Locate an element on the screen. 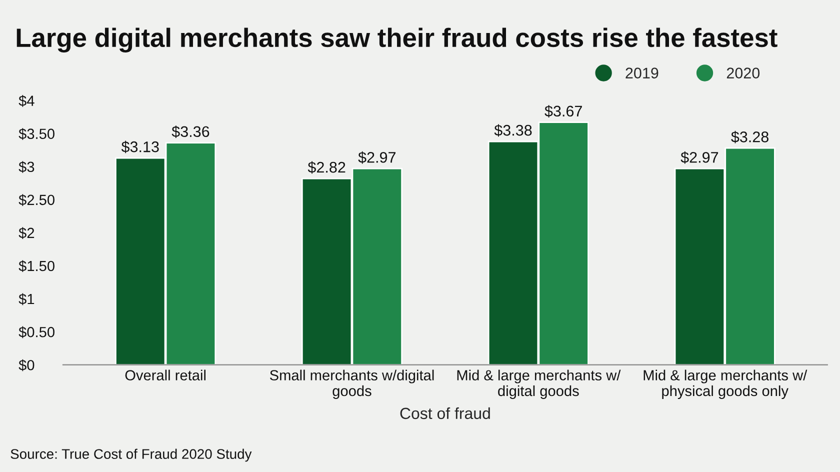 Image resolution: width=840 pixels, height=472 pixels. y-tick-label: $2 is located at coordinates (26, 233).